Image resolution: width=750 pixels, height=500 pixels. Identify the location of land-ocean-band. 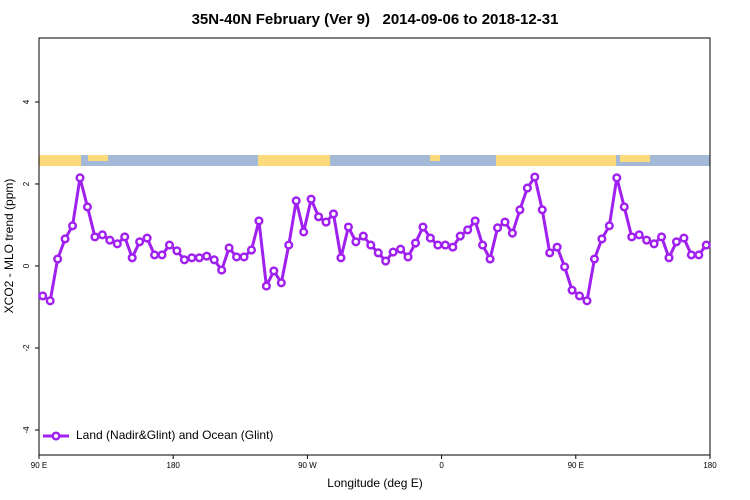
(374, 160).